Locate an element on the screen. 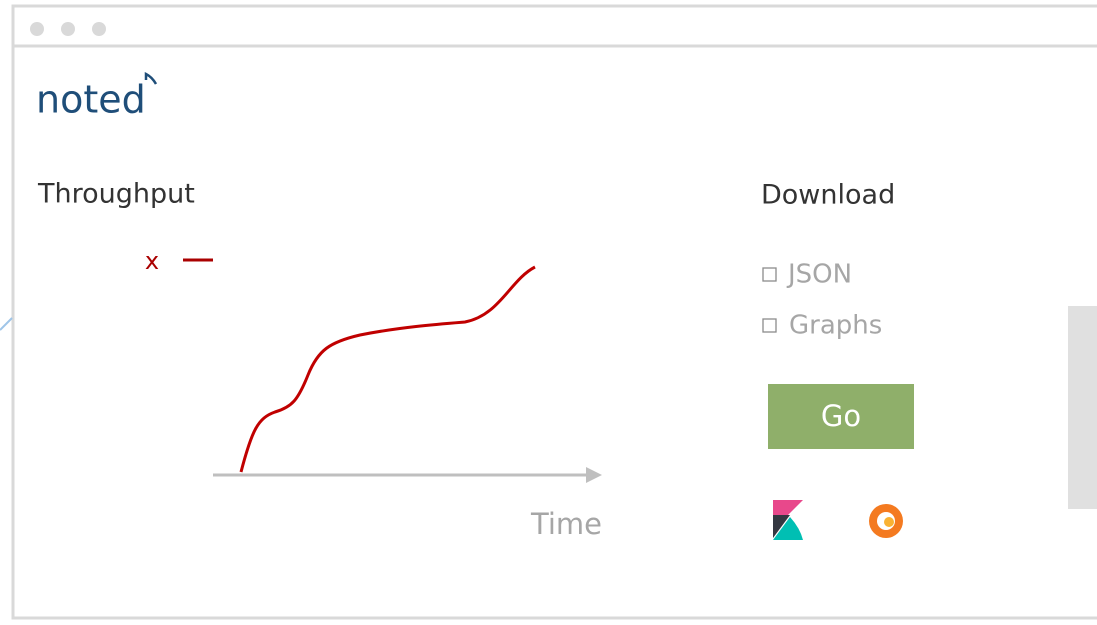 Image resolution: width=1097 pixels, height=625 pixels. axis-arrow is located at coordinates (594, 475).